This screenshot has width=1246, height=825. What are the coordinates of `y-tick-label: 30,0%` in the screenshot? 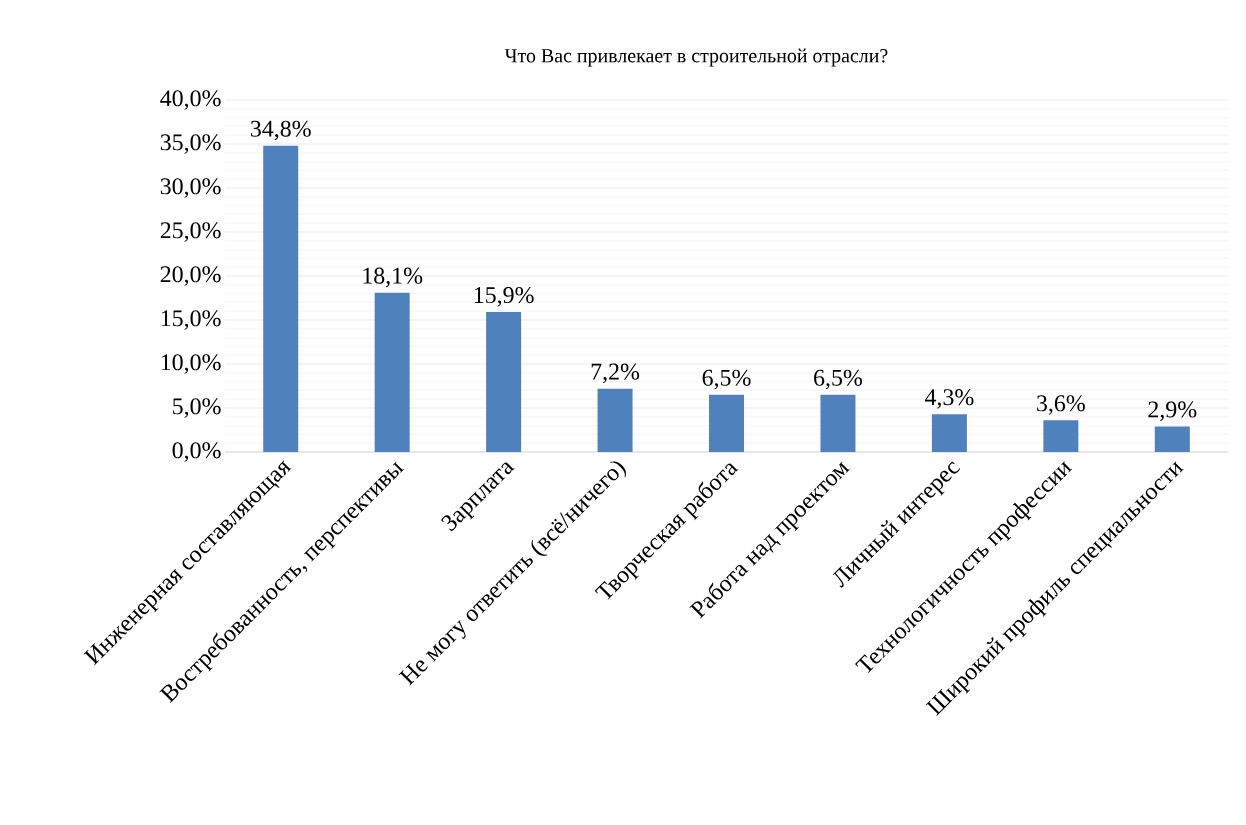 It's located at (190, 188).